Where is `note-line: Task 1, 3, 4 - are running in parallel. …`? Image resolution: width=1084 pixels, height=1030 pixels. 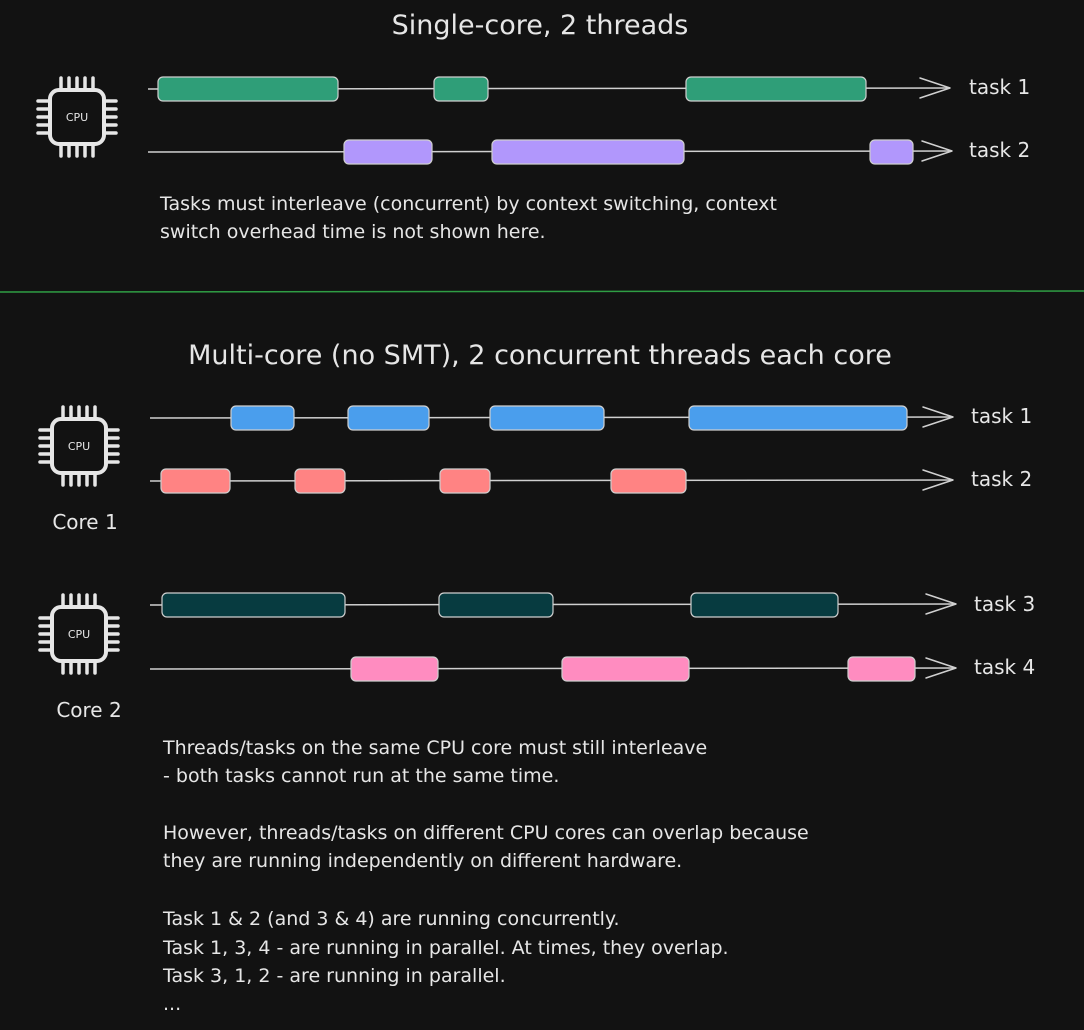 note-line: Task 1, 3, 4 - are running in parallel. … is located at coordinates (445, 948).